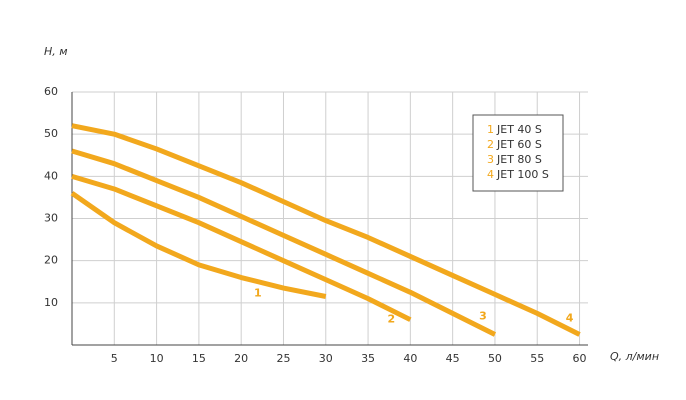 The image size is (686, 400). I want to click on x-tick-label: 45, so click(453, 358).